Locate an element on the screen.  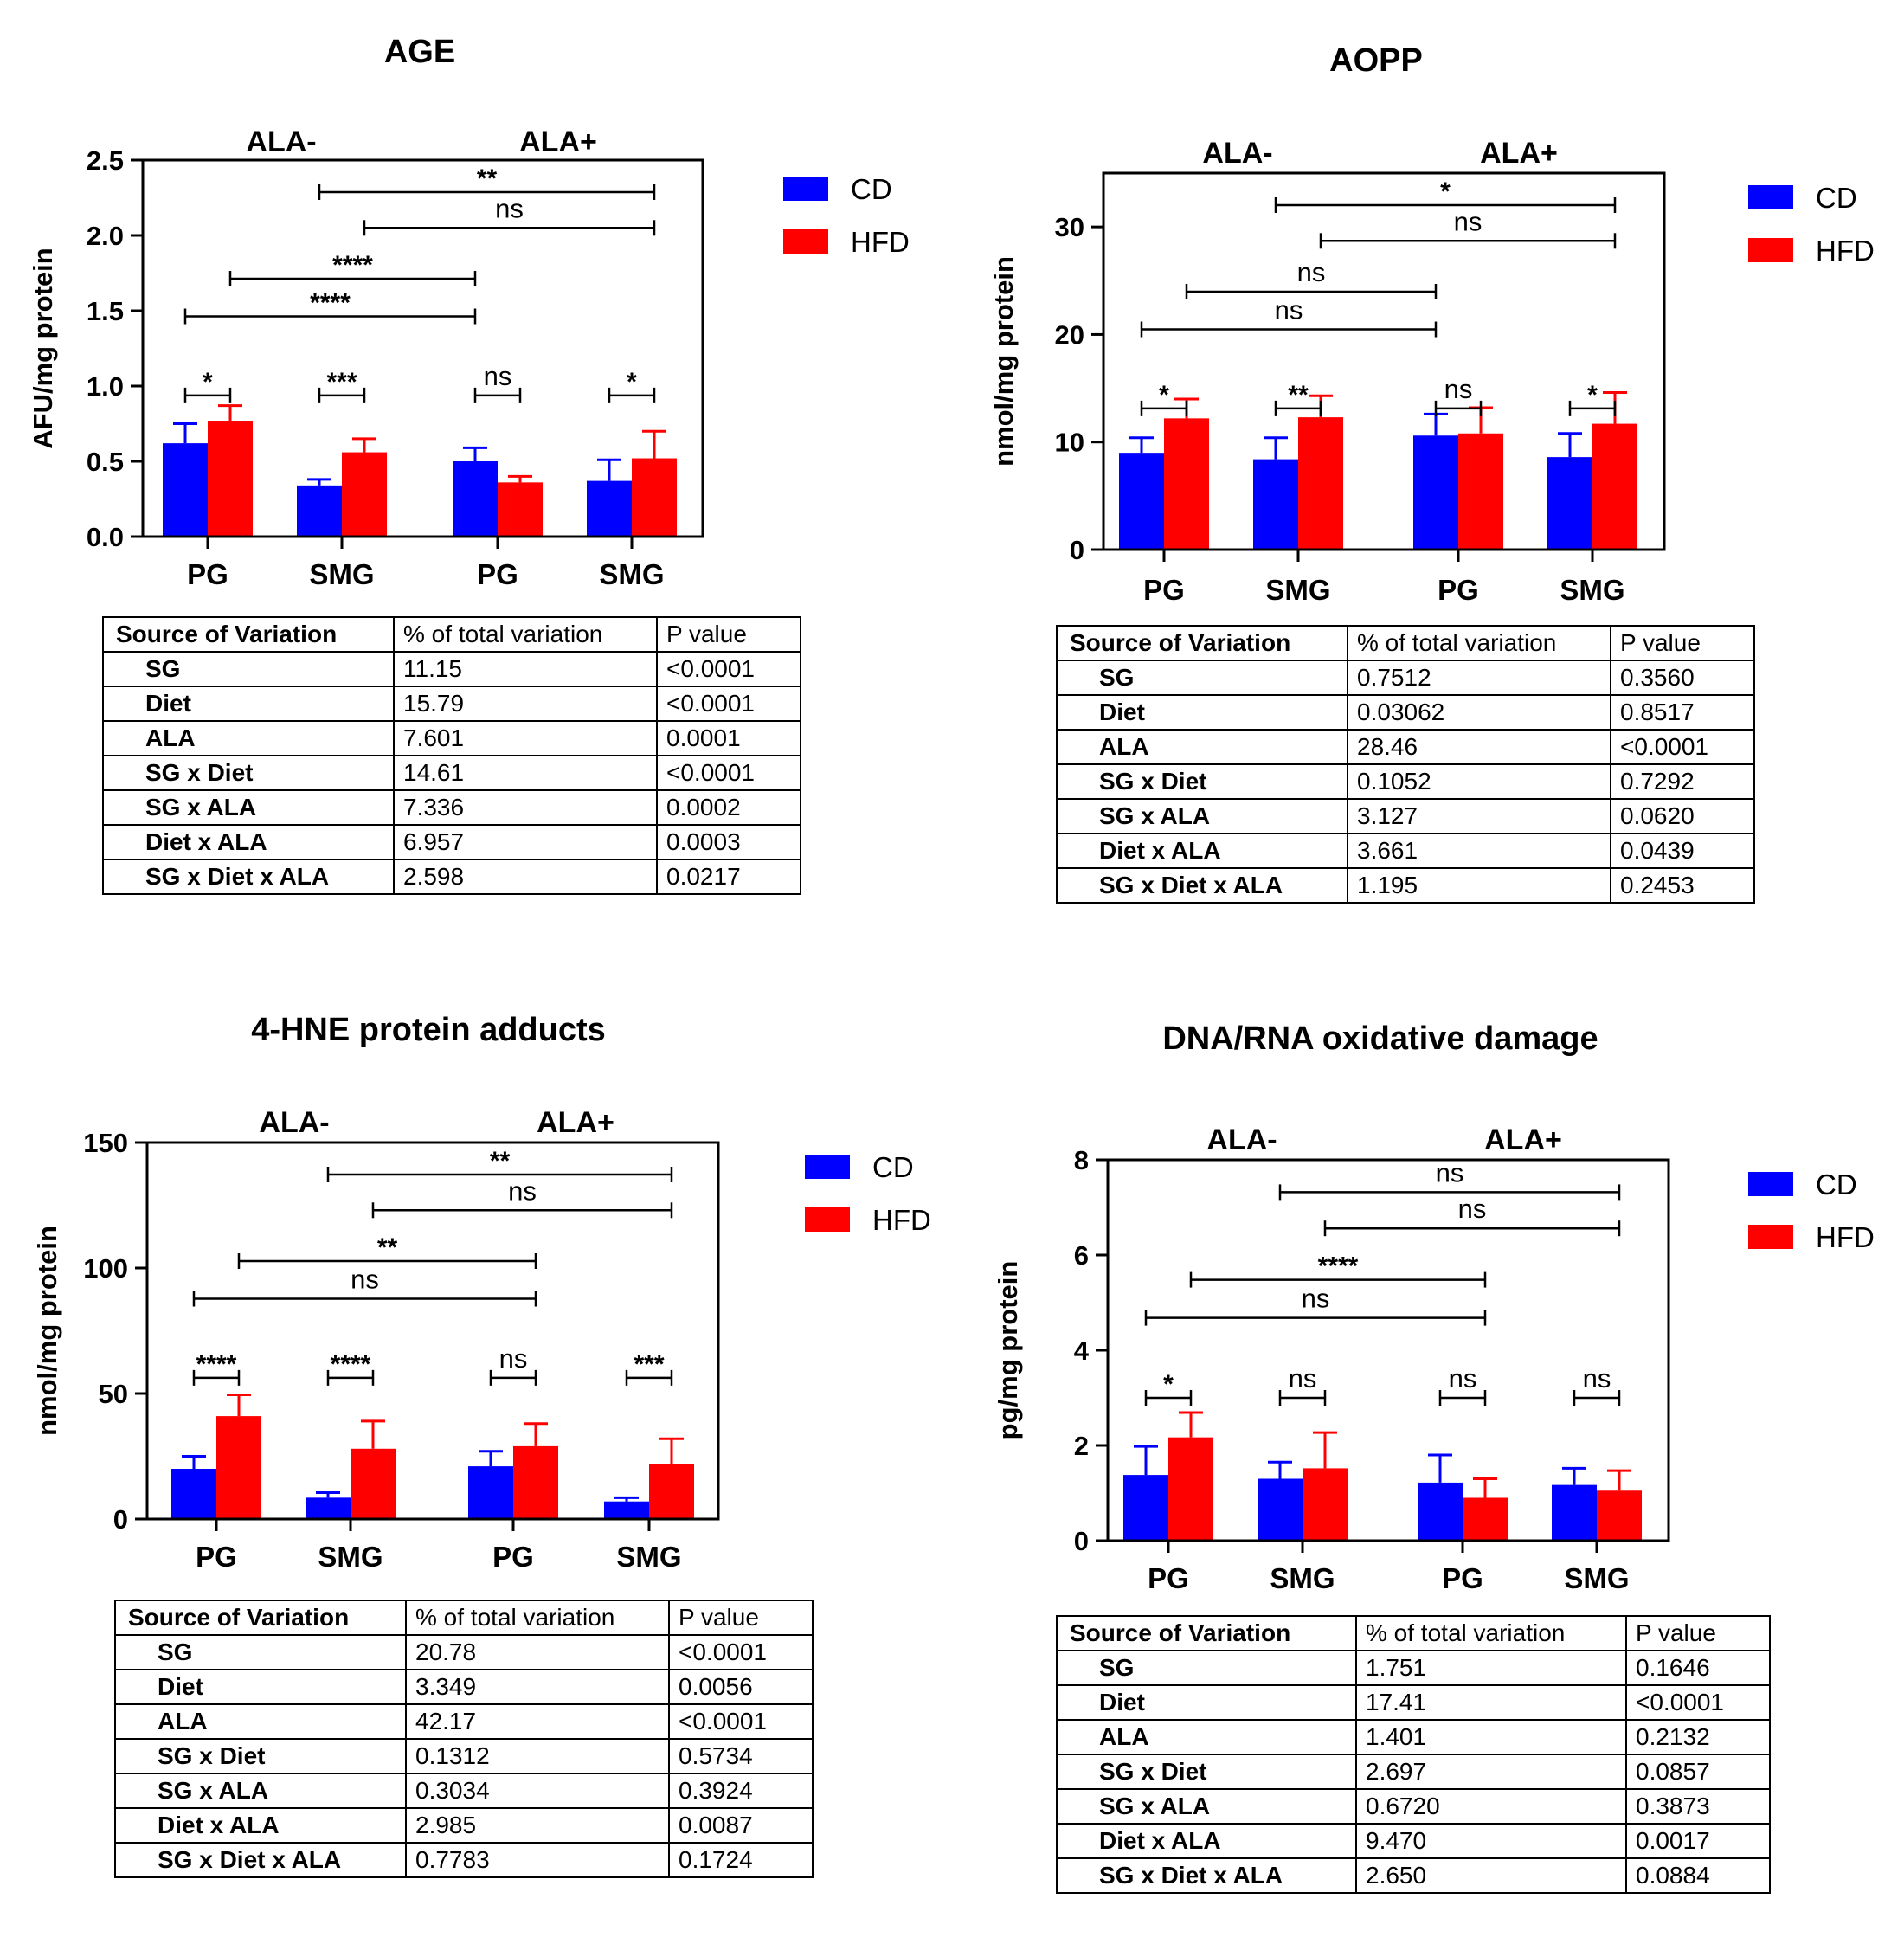
y-tick-label: 30 is located at coordinates (1069, 227).